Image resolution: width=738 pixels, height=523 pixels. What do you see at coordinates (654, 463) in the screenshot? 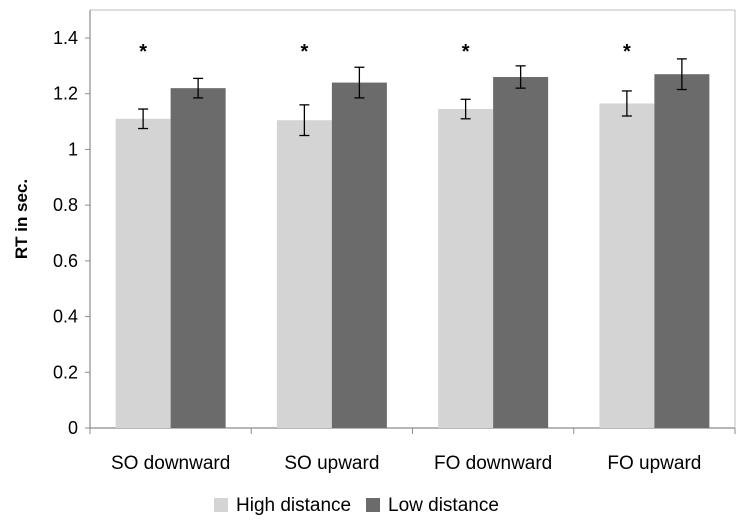
I see `x-category-label: FO upward` at bounding box center [654, 463].